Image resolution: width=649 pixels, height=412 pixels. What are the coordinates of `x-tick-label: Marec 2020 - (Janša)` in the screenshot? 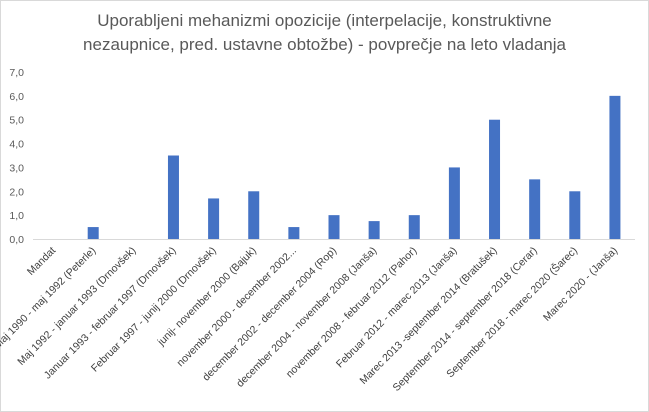 It's located at (580, 284).